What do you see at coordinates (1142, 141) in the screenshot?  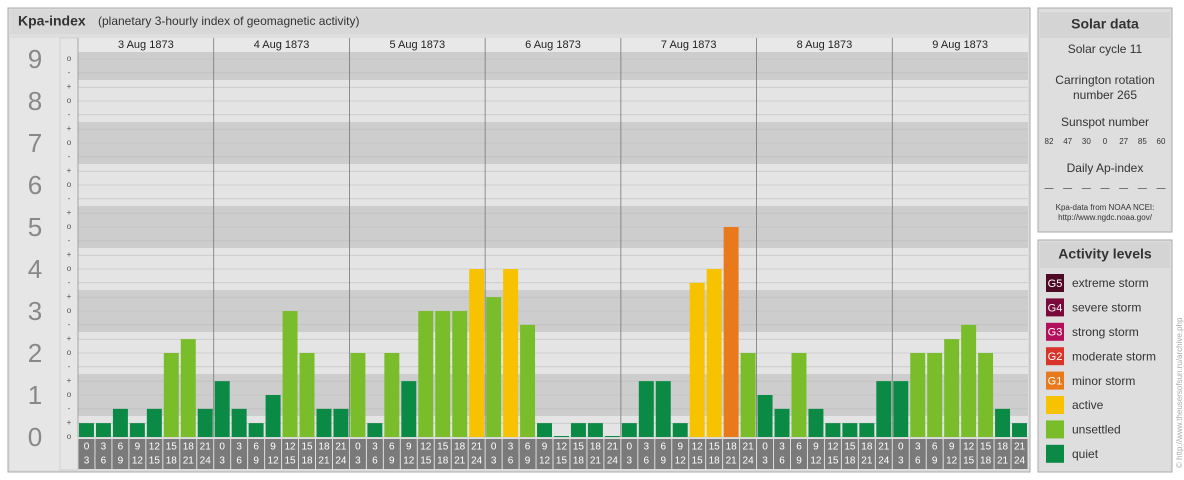 I see `sunspot-value: 85` at bounding box center [1142, 141].